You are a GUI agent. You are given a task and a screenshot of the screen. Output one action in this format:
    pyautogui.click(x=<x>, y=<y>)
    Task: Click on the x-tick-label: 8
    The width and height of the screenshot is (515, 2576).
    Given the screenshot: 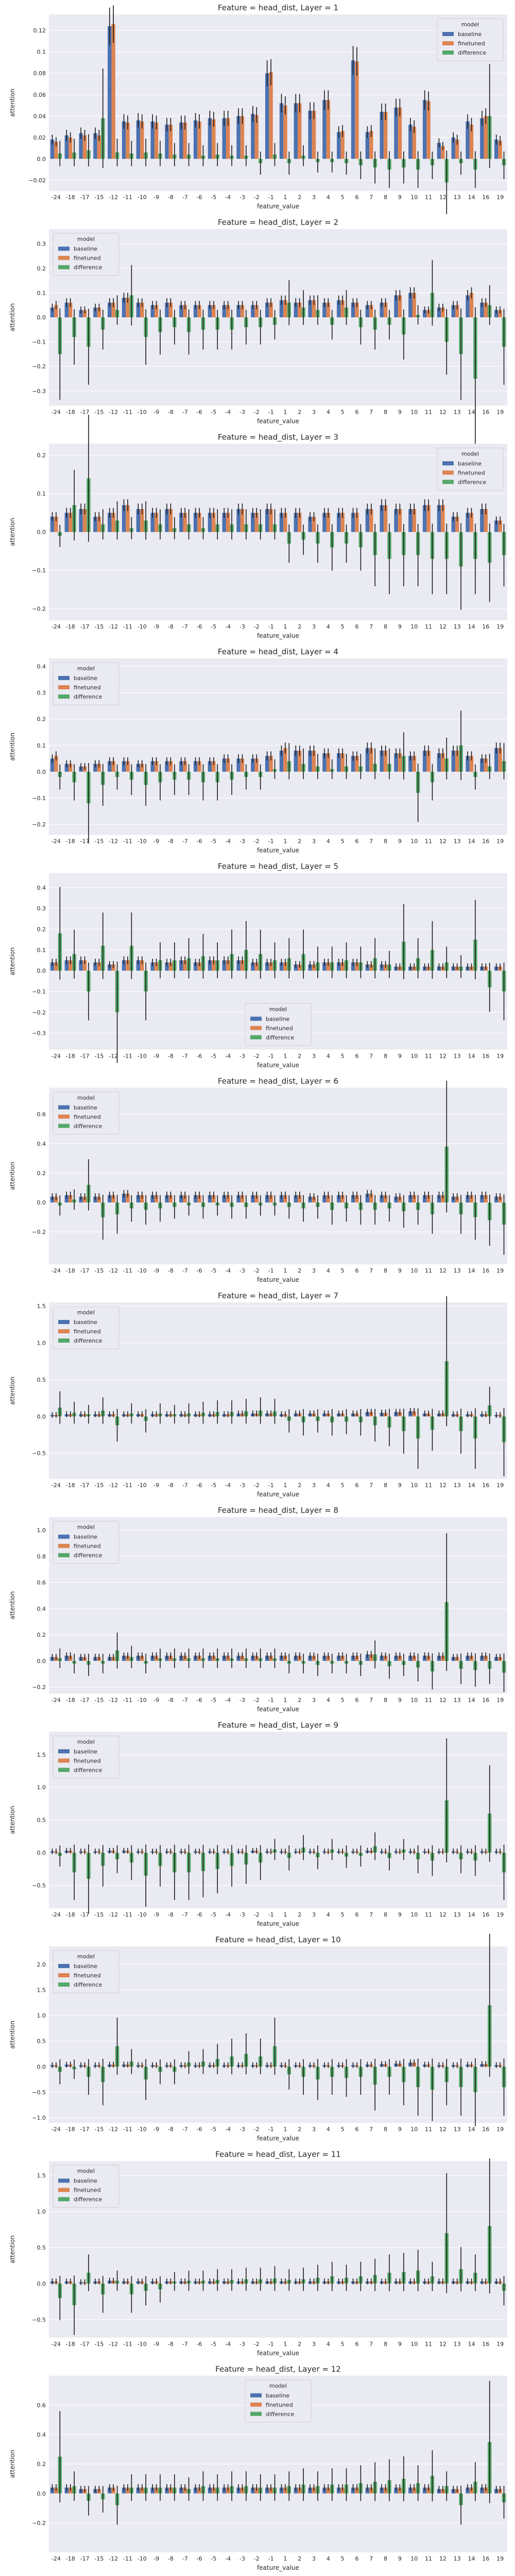 What is the action you would take?
    pyautogui.click(x=385, y=412)
    